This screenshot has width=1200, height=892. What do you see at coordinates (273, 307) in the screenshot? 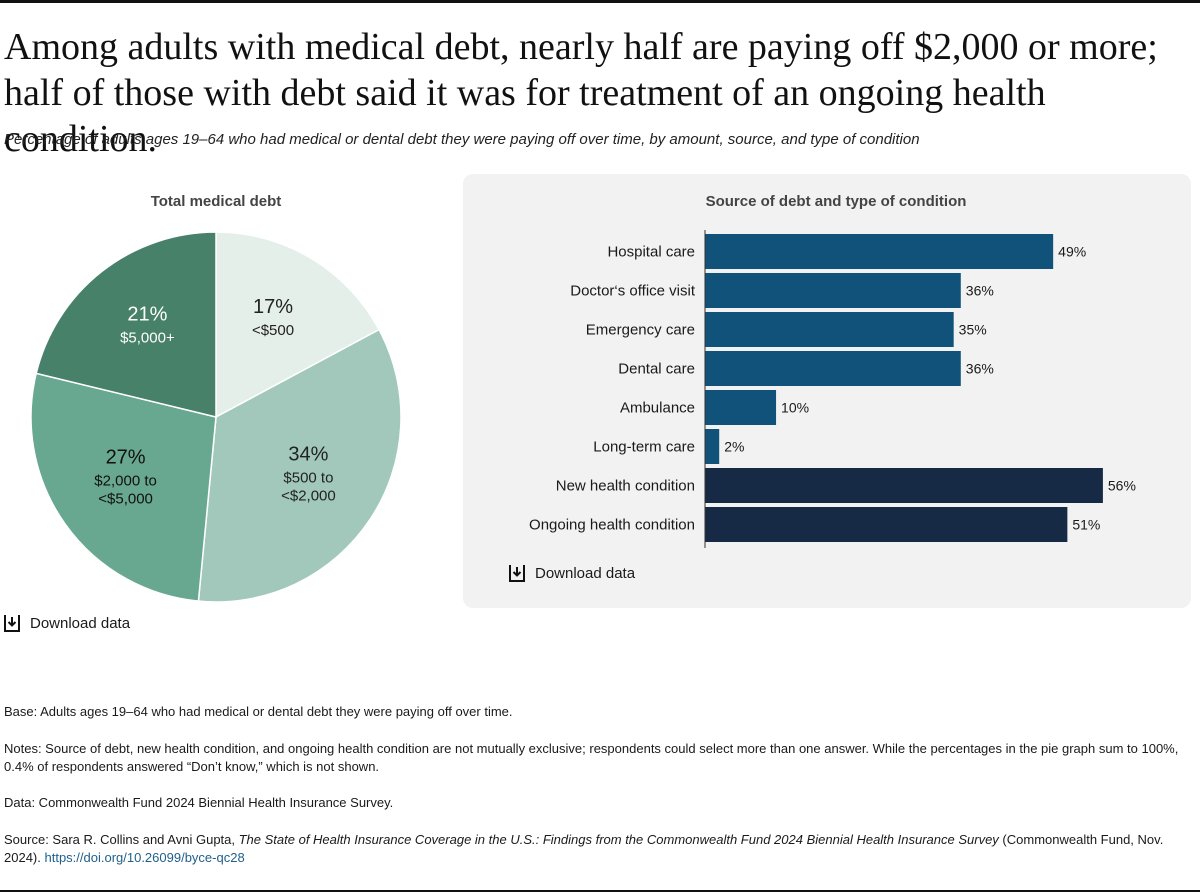
I see `pie-slice-percent: 17%` at bounding box center [273, 307].